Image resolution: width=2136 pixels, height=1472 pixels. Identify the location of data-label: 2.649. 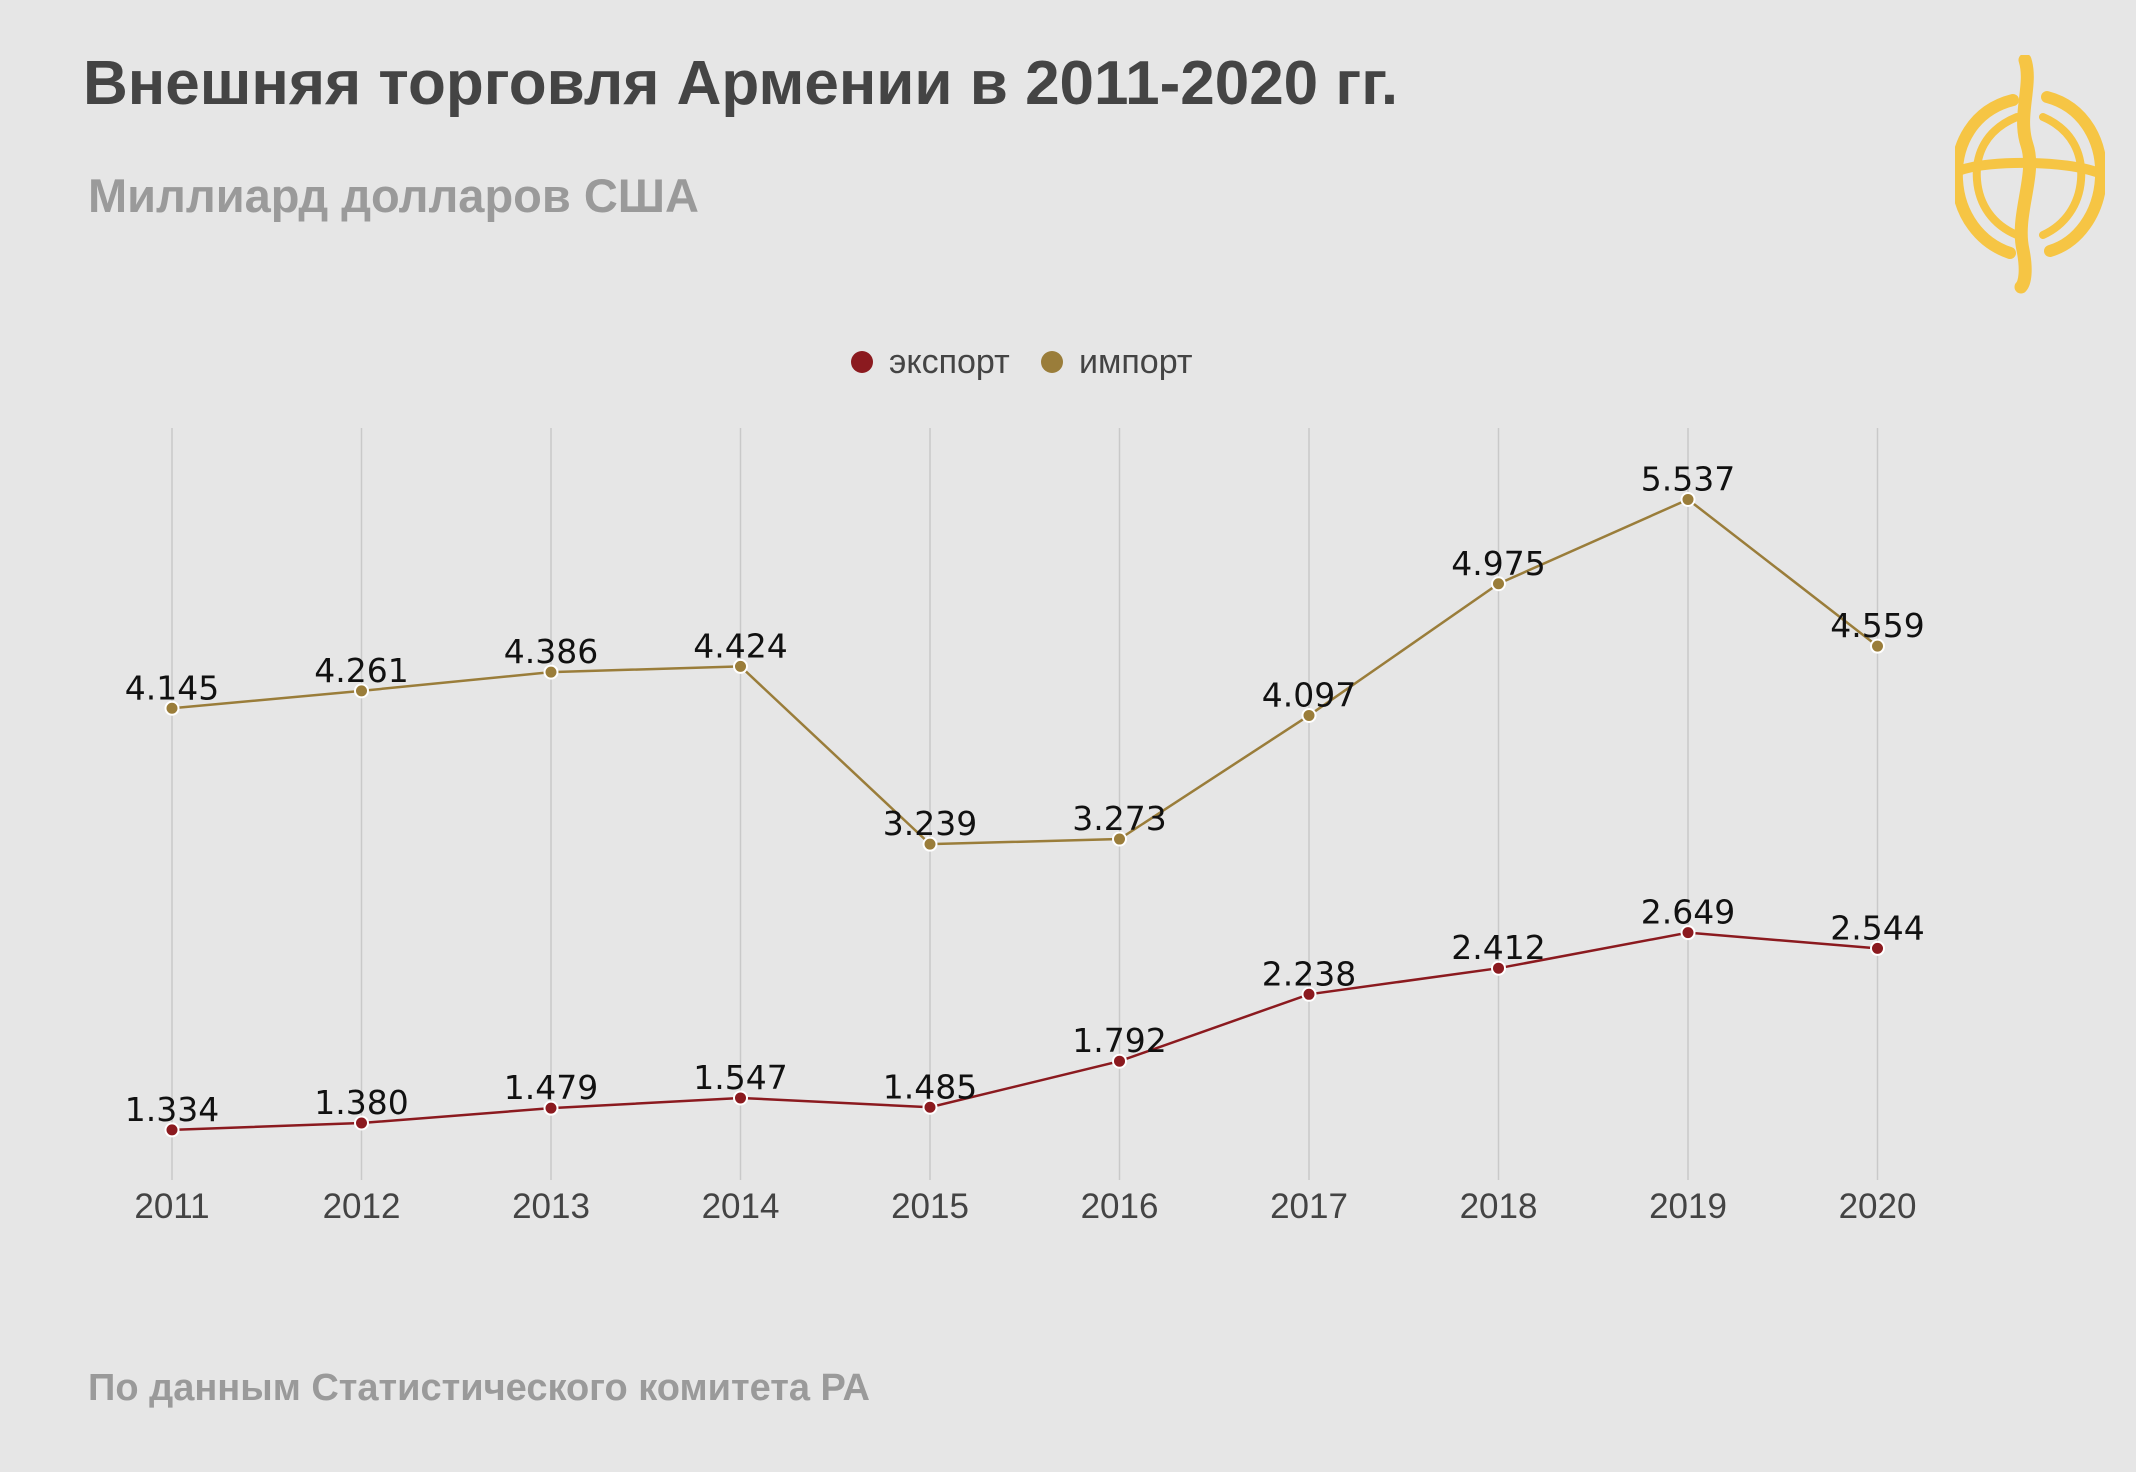
(1688, 912).